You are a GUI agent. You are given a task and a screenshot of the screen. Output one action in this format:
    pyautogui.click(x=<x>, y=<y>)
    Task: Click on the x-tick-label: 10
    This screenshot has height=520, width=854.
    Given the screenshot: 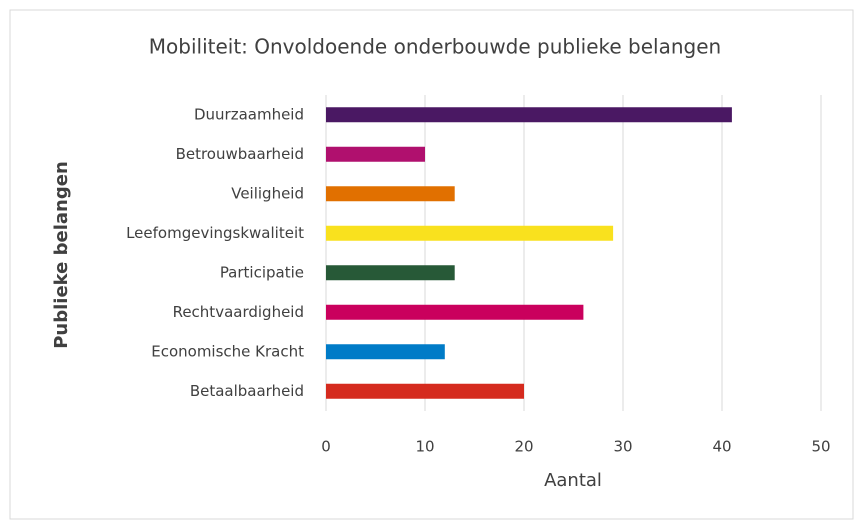 What is the action you would take?
    pyautogui.click(x=424, y=447)
    